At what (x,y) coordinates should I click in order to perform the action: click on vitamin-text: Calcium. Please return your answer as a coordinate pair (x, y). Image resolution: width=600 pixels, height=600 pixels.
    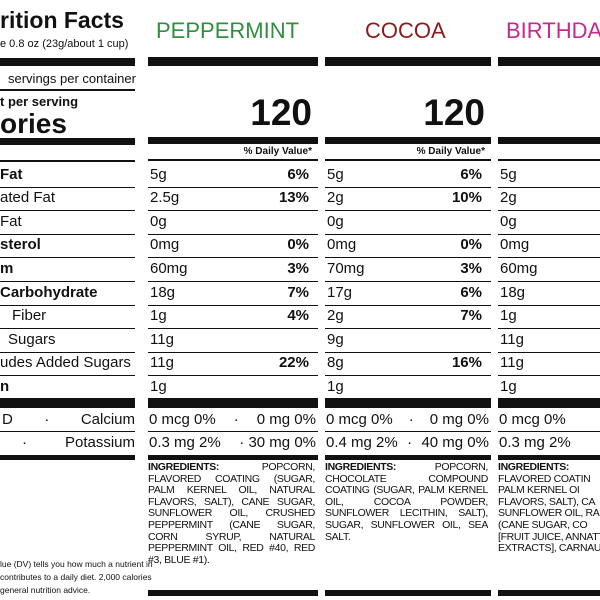
    Looking at the image, I should click on (107, 419).